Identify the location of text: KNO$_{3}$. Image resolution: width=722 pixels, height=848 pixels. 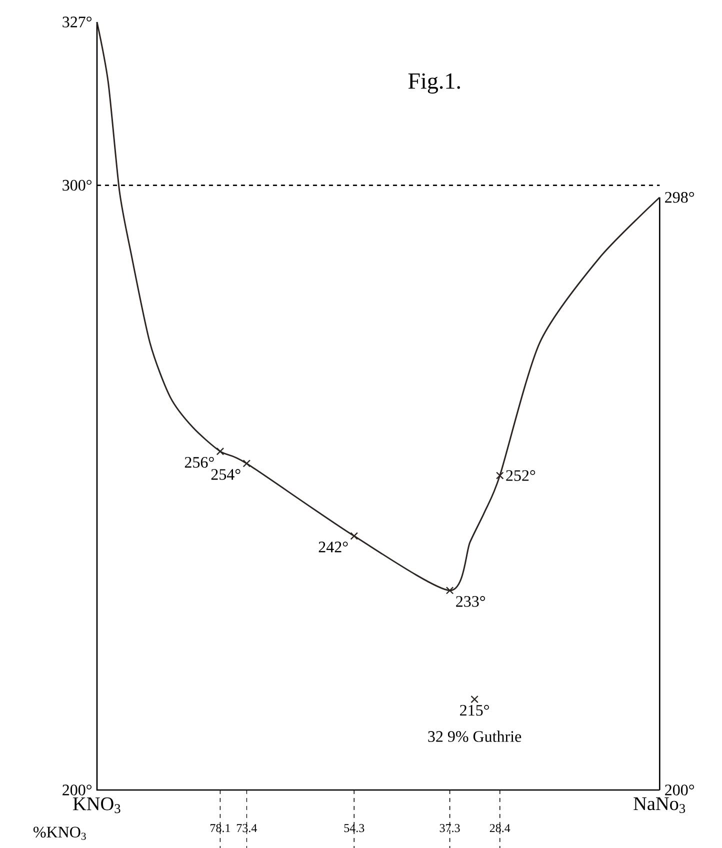
(96, 805).